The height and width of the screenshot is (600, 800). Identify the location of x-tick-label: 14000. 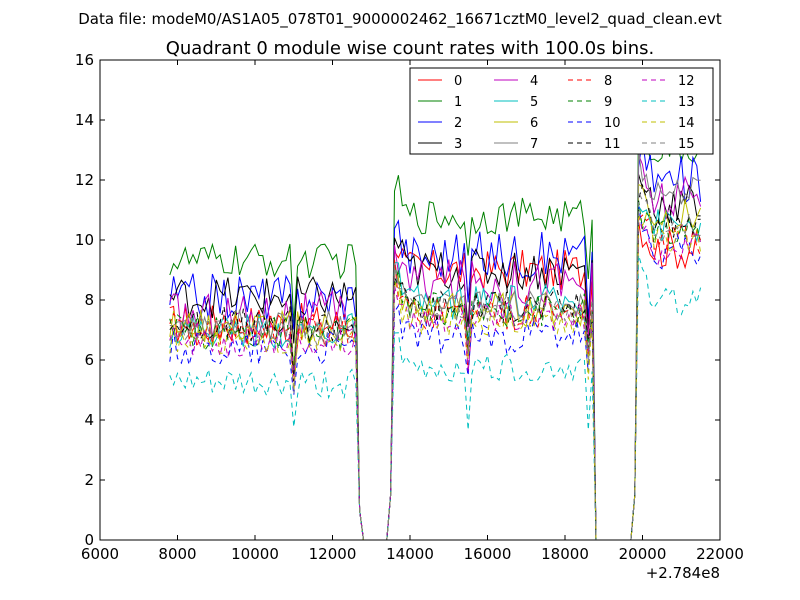
(410, 554).